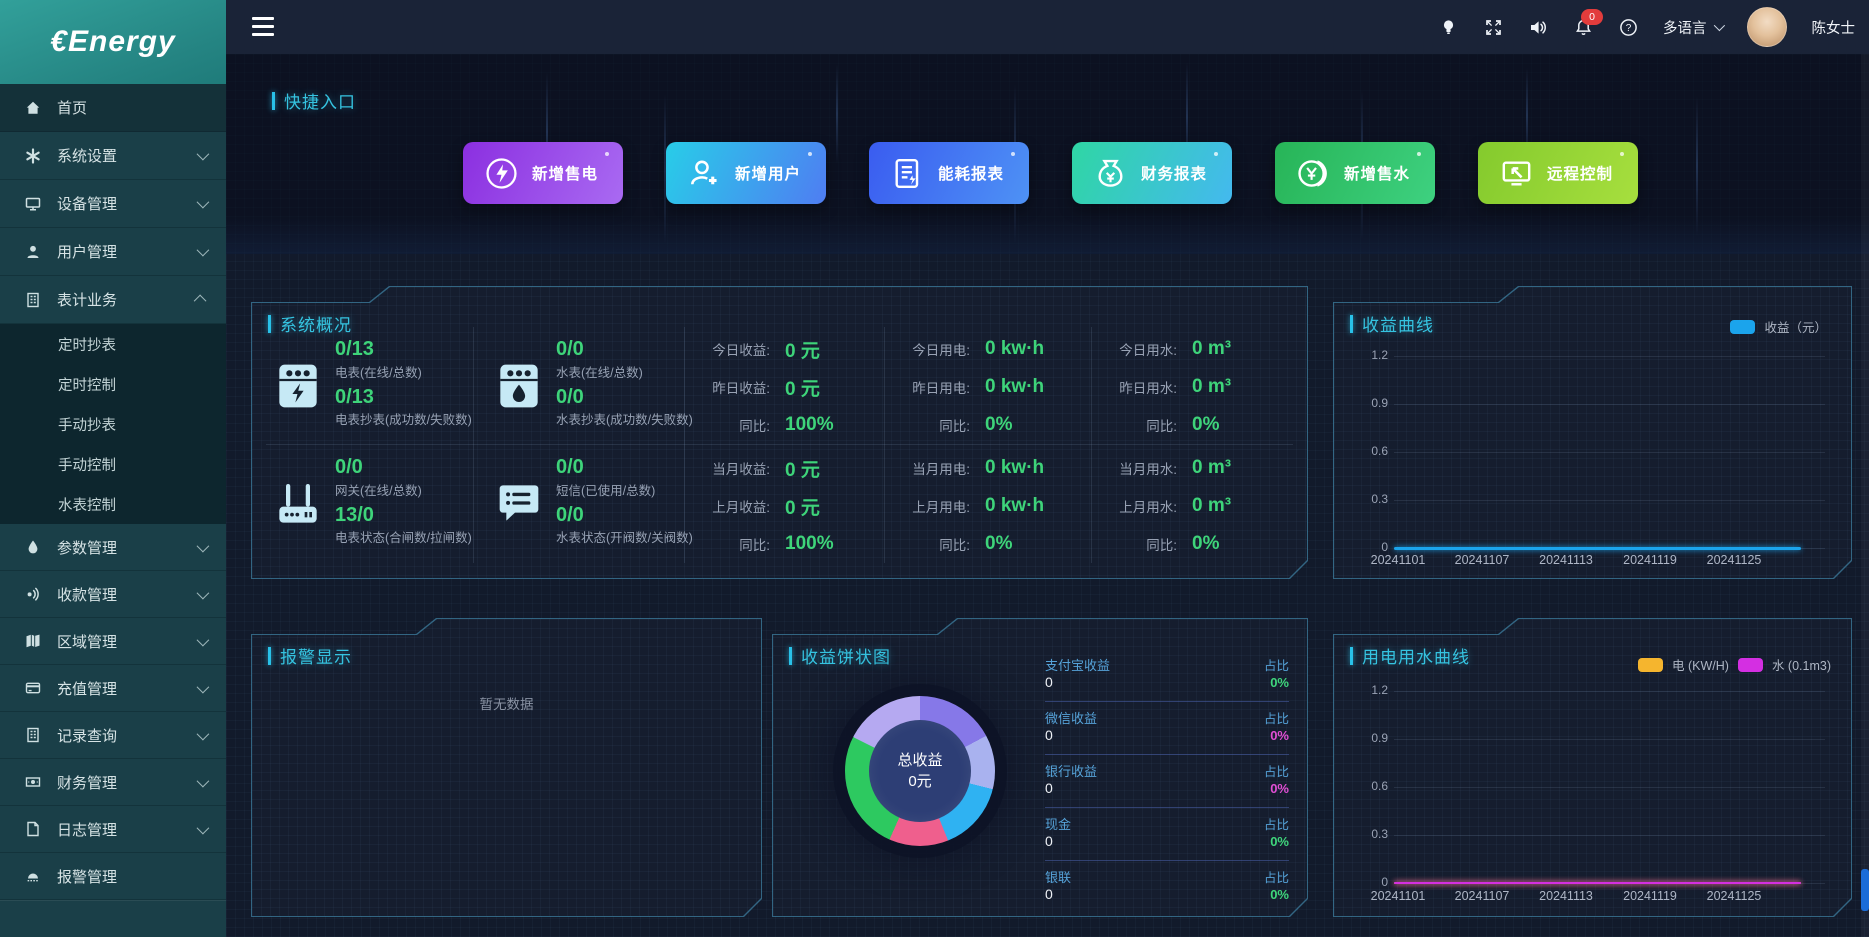 This screenshot has height=937, width=1869. Describe the element at coordinates (33, 204) in the screenshot. I see `monitor-icon` at that location.